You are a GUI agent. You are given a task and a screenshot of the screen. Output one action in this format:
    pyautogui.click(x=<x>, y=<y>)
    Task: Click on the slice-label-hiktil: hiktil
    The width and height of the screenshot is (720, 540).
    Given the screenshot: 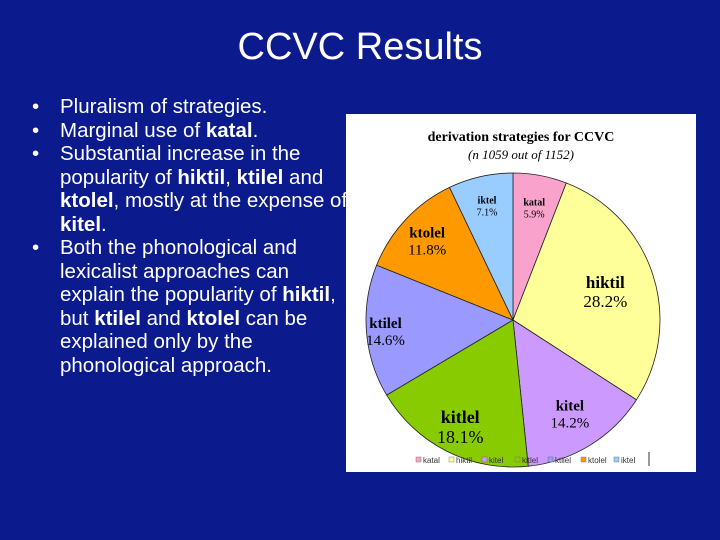 What is the action you would take?
    pyautogui.click(x=605, y=282)
    